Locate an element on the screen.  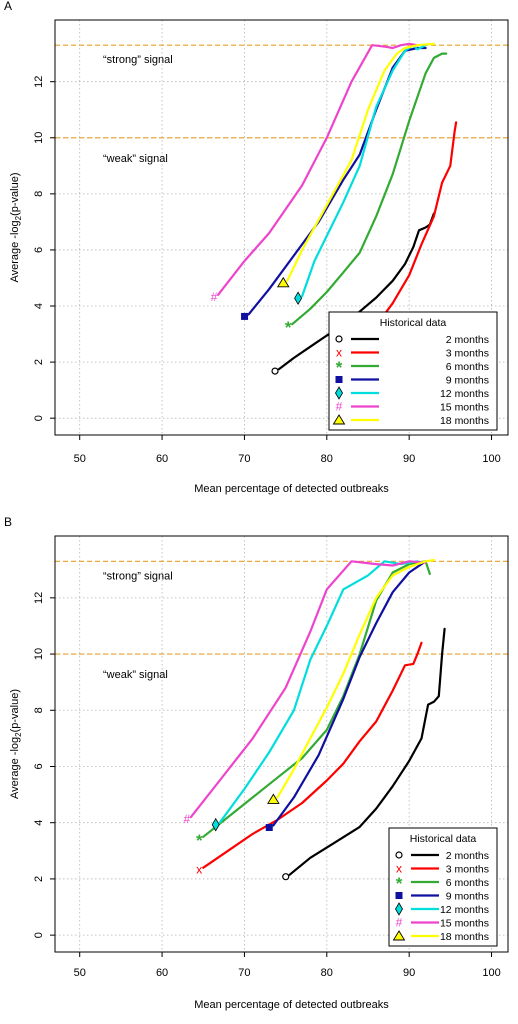
legend-item: 12 months is located at coordinates (442, 909).